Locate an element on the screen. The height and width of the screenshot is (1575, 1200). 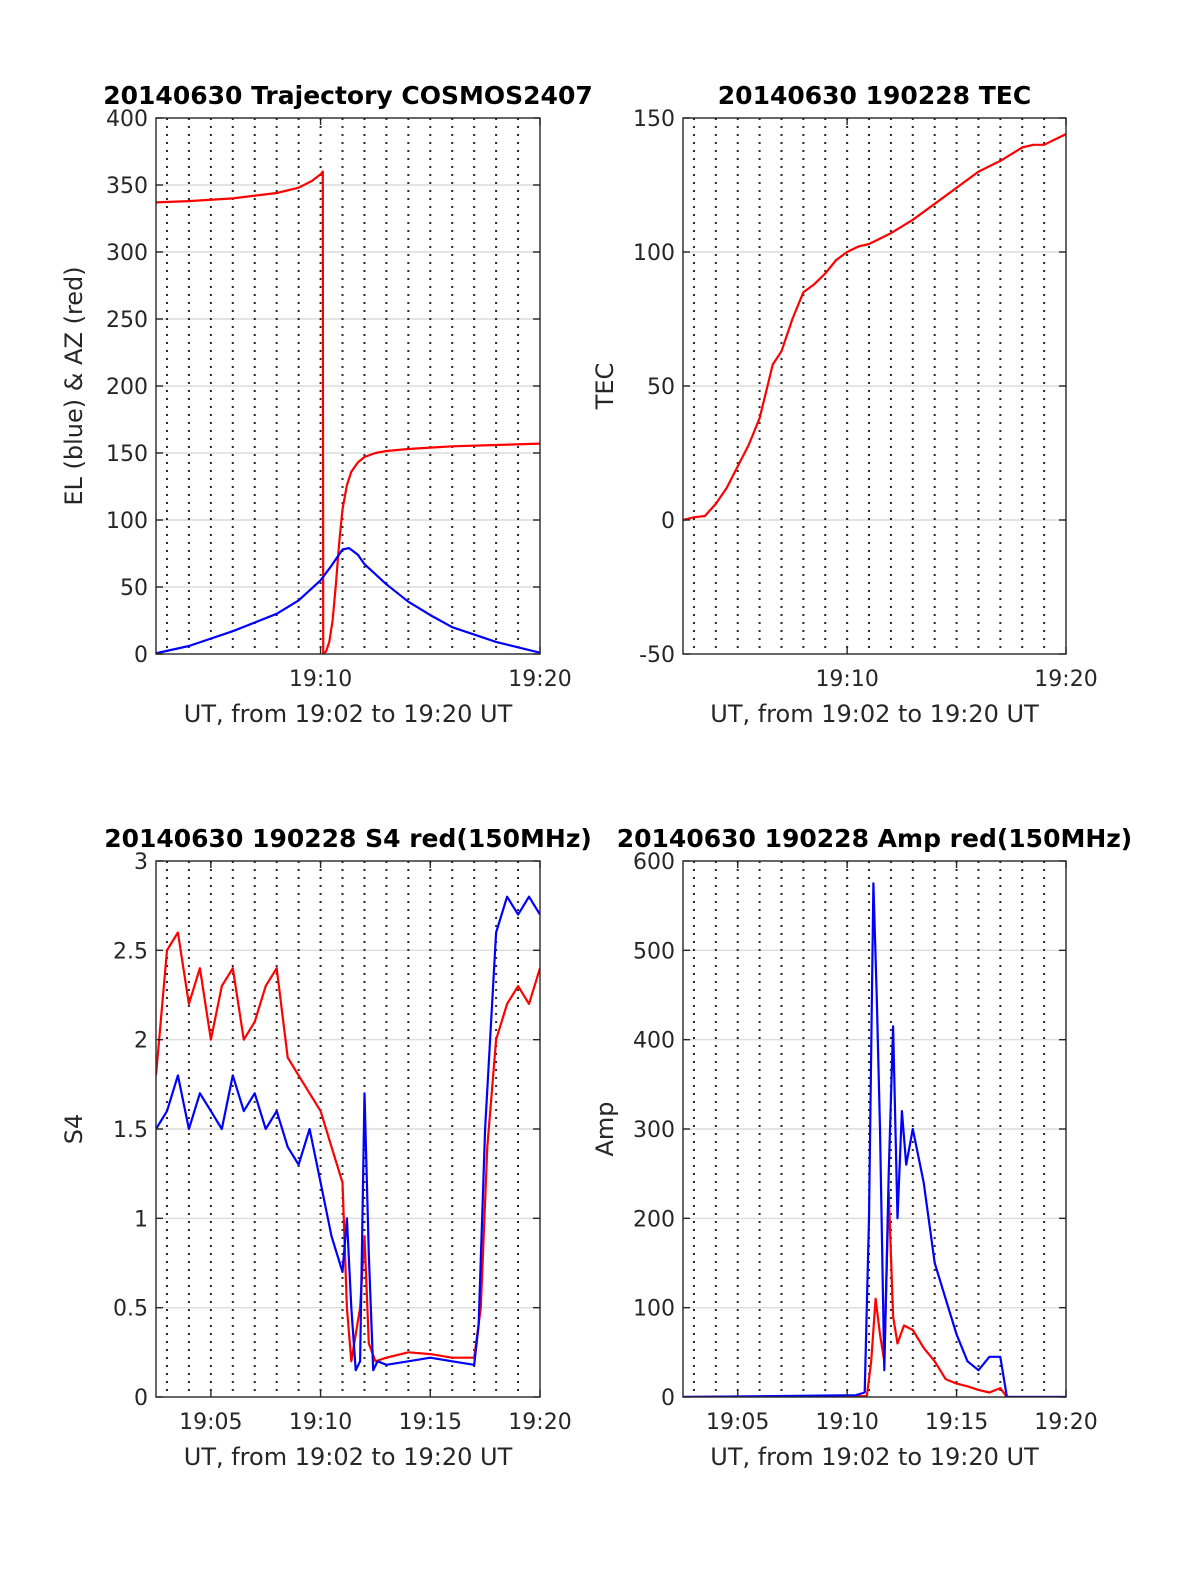
trajectory-ytick-label: 200 is located at coordinates (127, 387).